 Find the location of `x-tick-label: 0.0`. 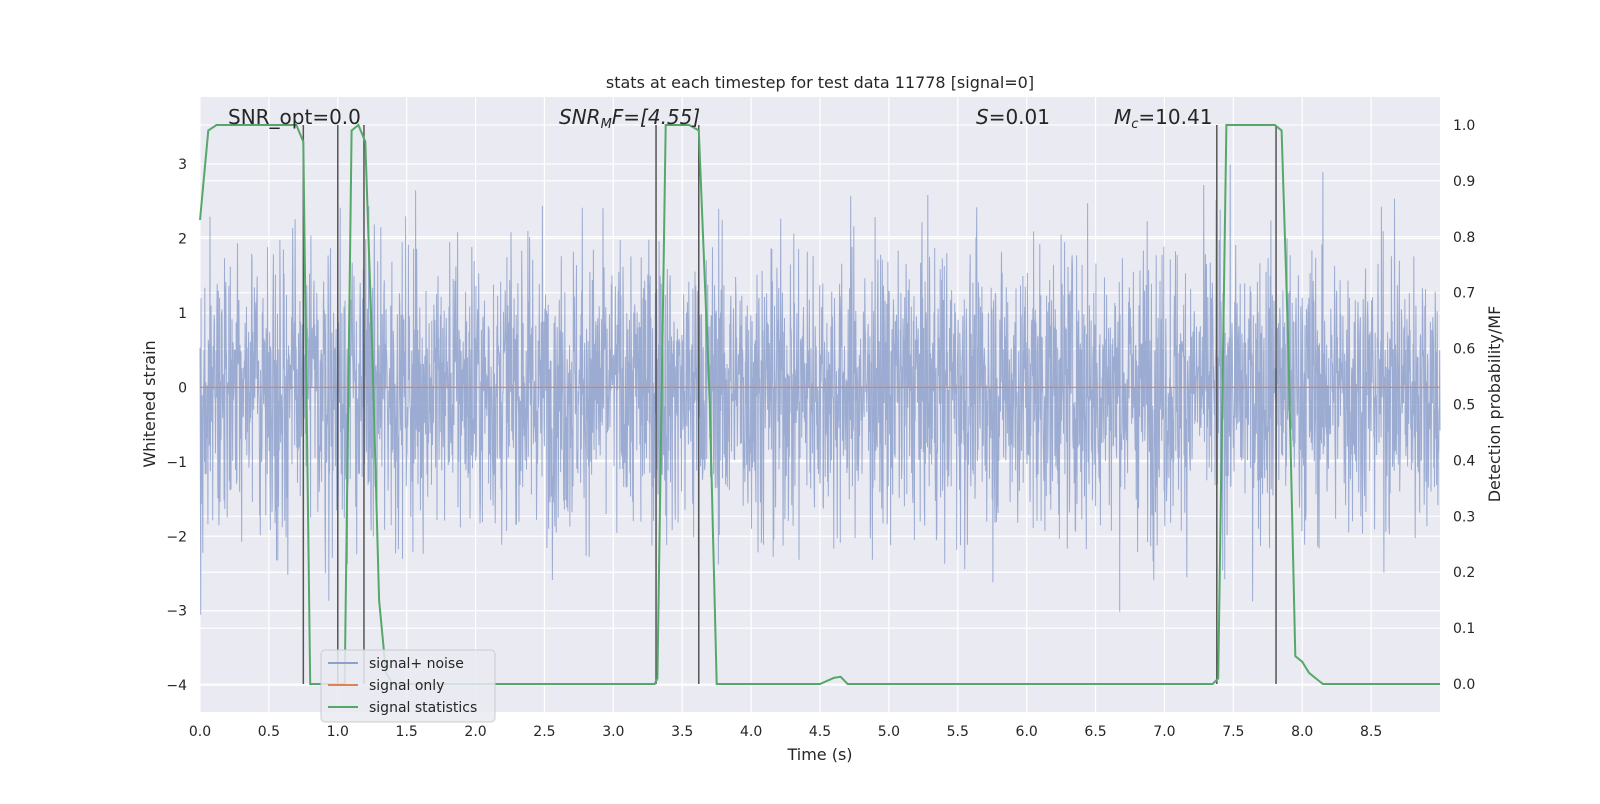

x-tick-label: 0.0 is located at coordinates (200, 732).